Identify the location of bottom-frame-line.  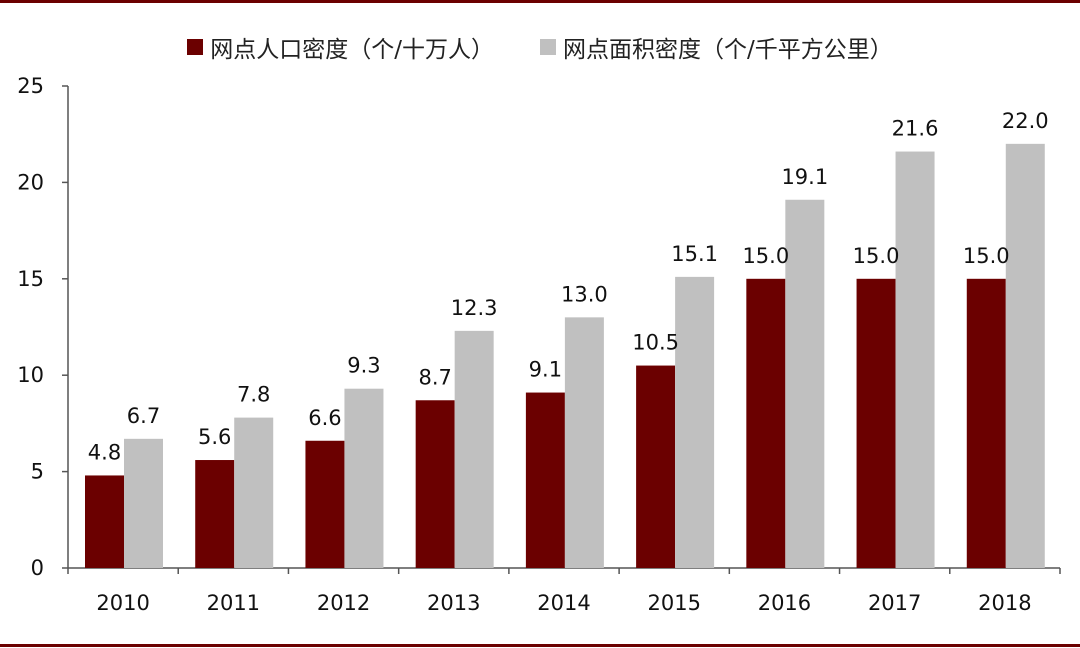
(540, 645).